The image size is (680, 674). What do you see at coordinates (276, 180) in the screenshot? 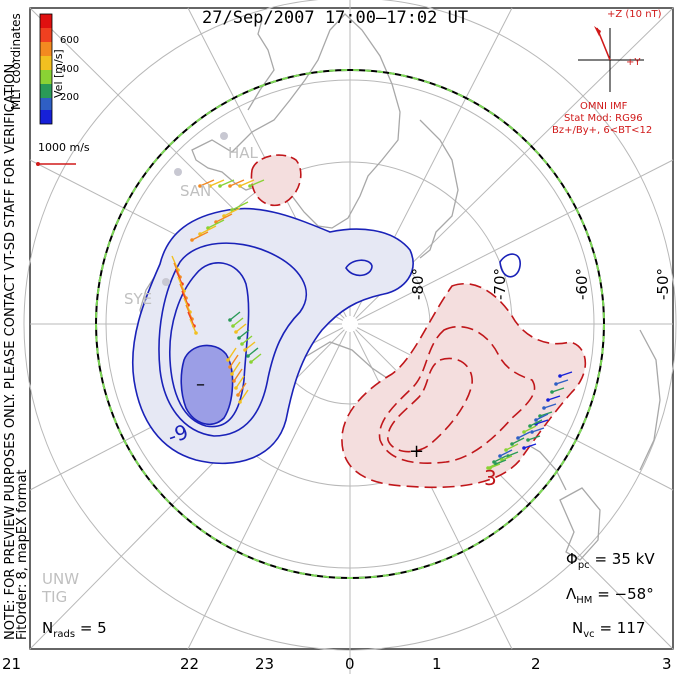
I see `positive-cell-small` at bounding box center [276, 180].